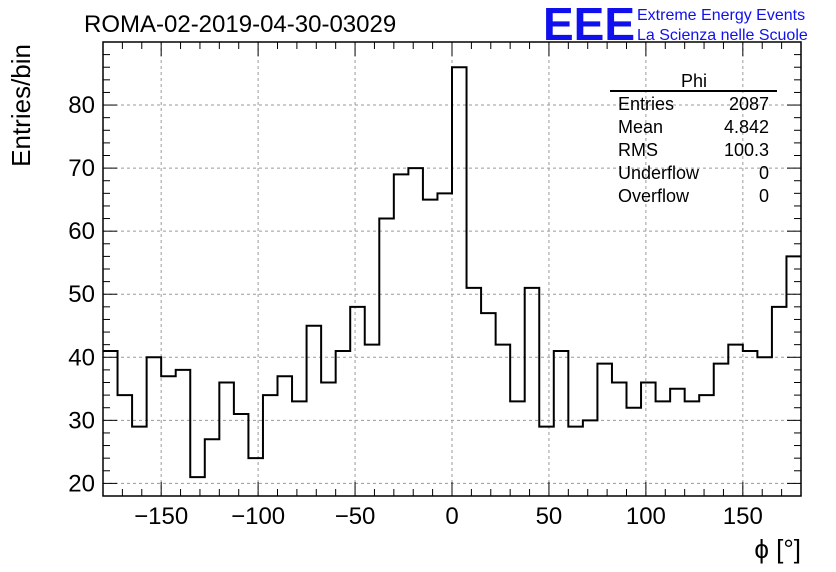 The image size is (836, 572). I want to click on stats-label-overflow: Overflow, so click(654, 196).